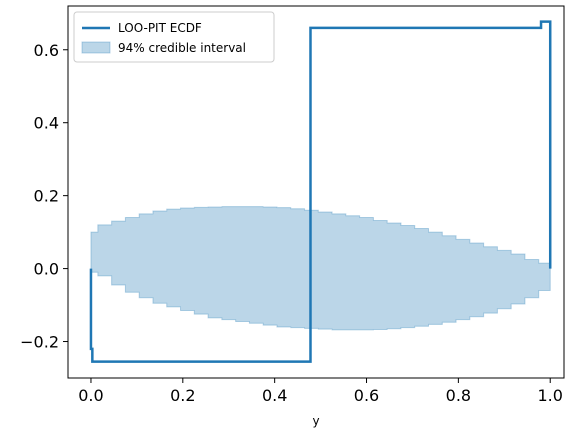 Image resolution: width=572 pixels, height=437 pixels. What do you see at coordinates (182, 48) in the screenshot?
I see `legend-band-label: 94% credible interval` at bounding box center [182, 48].